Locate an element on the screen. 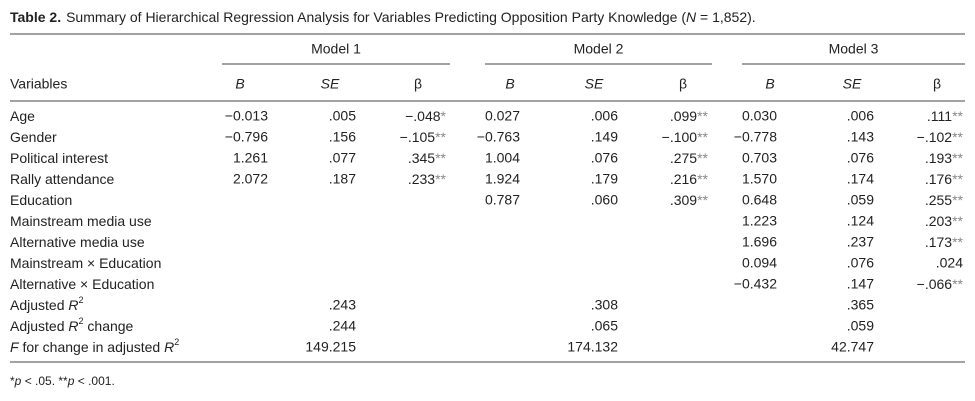 The width and height of the screenshot is (975, 401). cell: −.066** is located at coordinates (940, 284).